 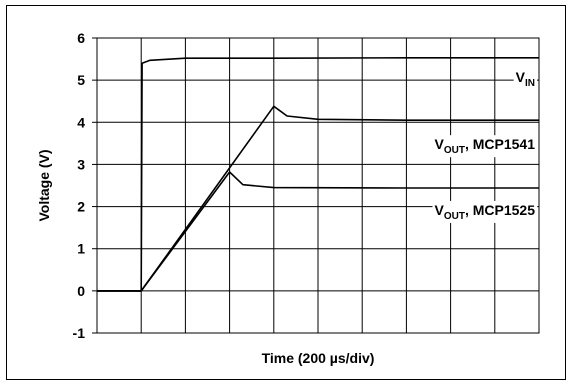 What do you see at coordinates (318, 358) in the screenshot?
I see `x-axis-label: Time (200 µs/div)` at bounding box center [318, 358].